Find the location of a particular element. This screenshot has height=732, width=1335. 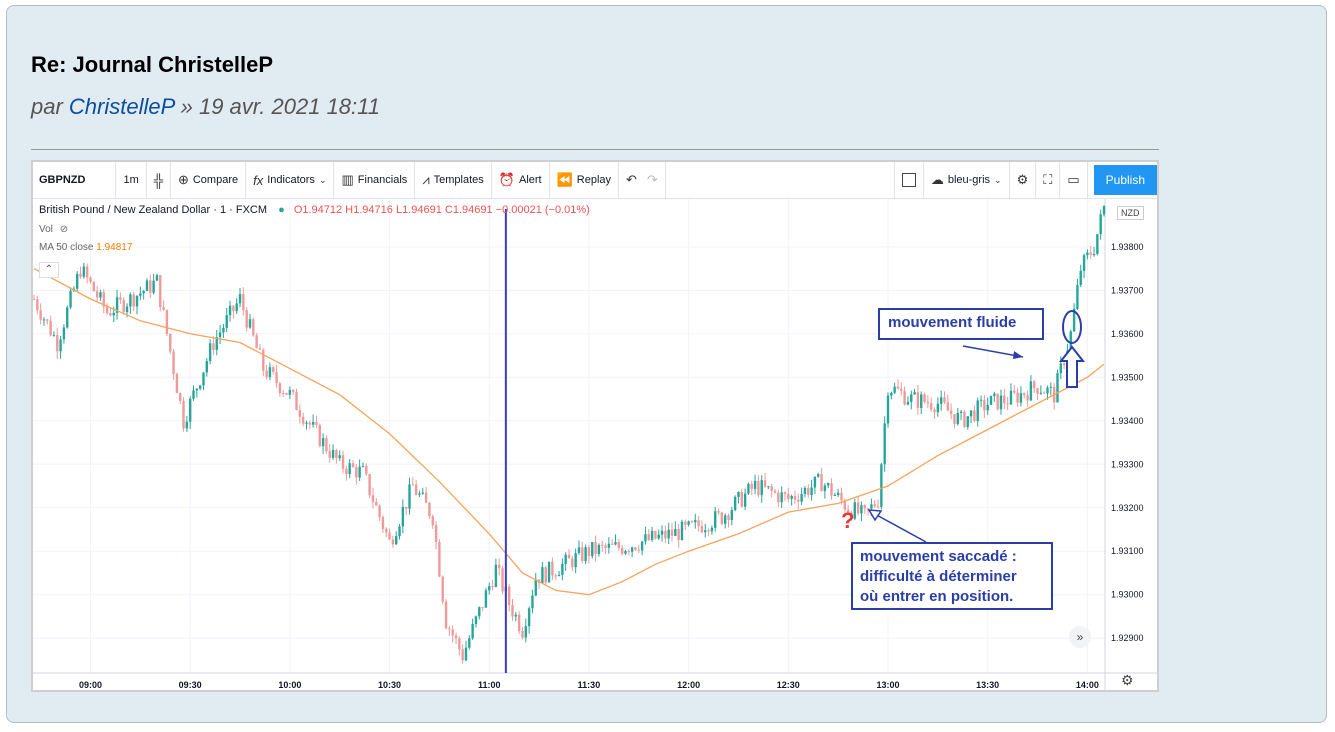

post-by-prefix: par is located at coordinates (47, 106).